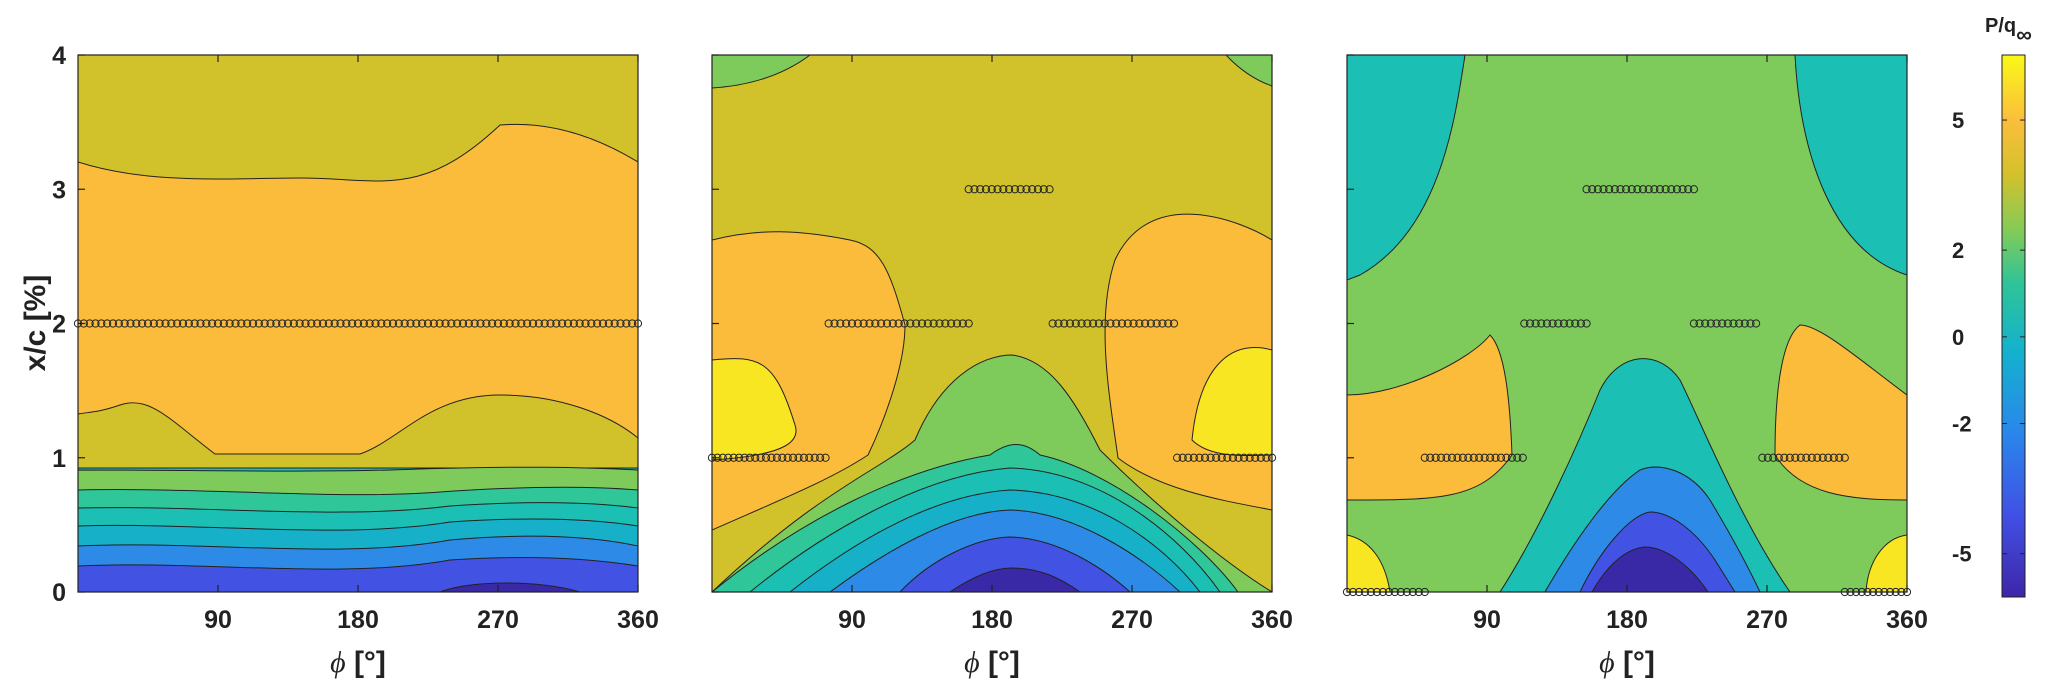  I want to click on p1-band-darkblue, so click(510, 587).